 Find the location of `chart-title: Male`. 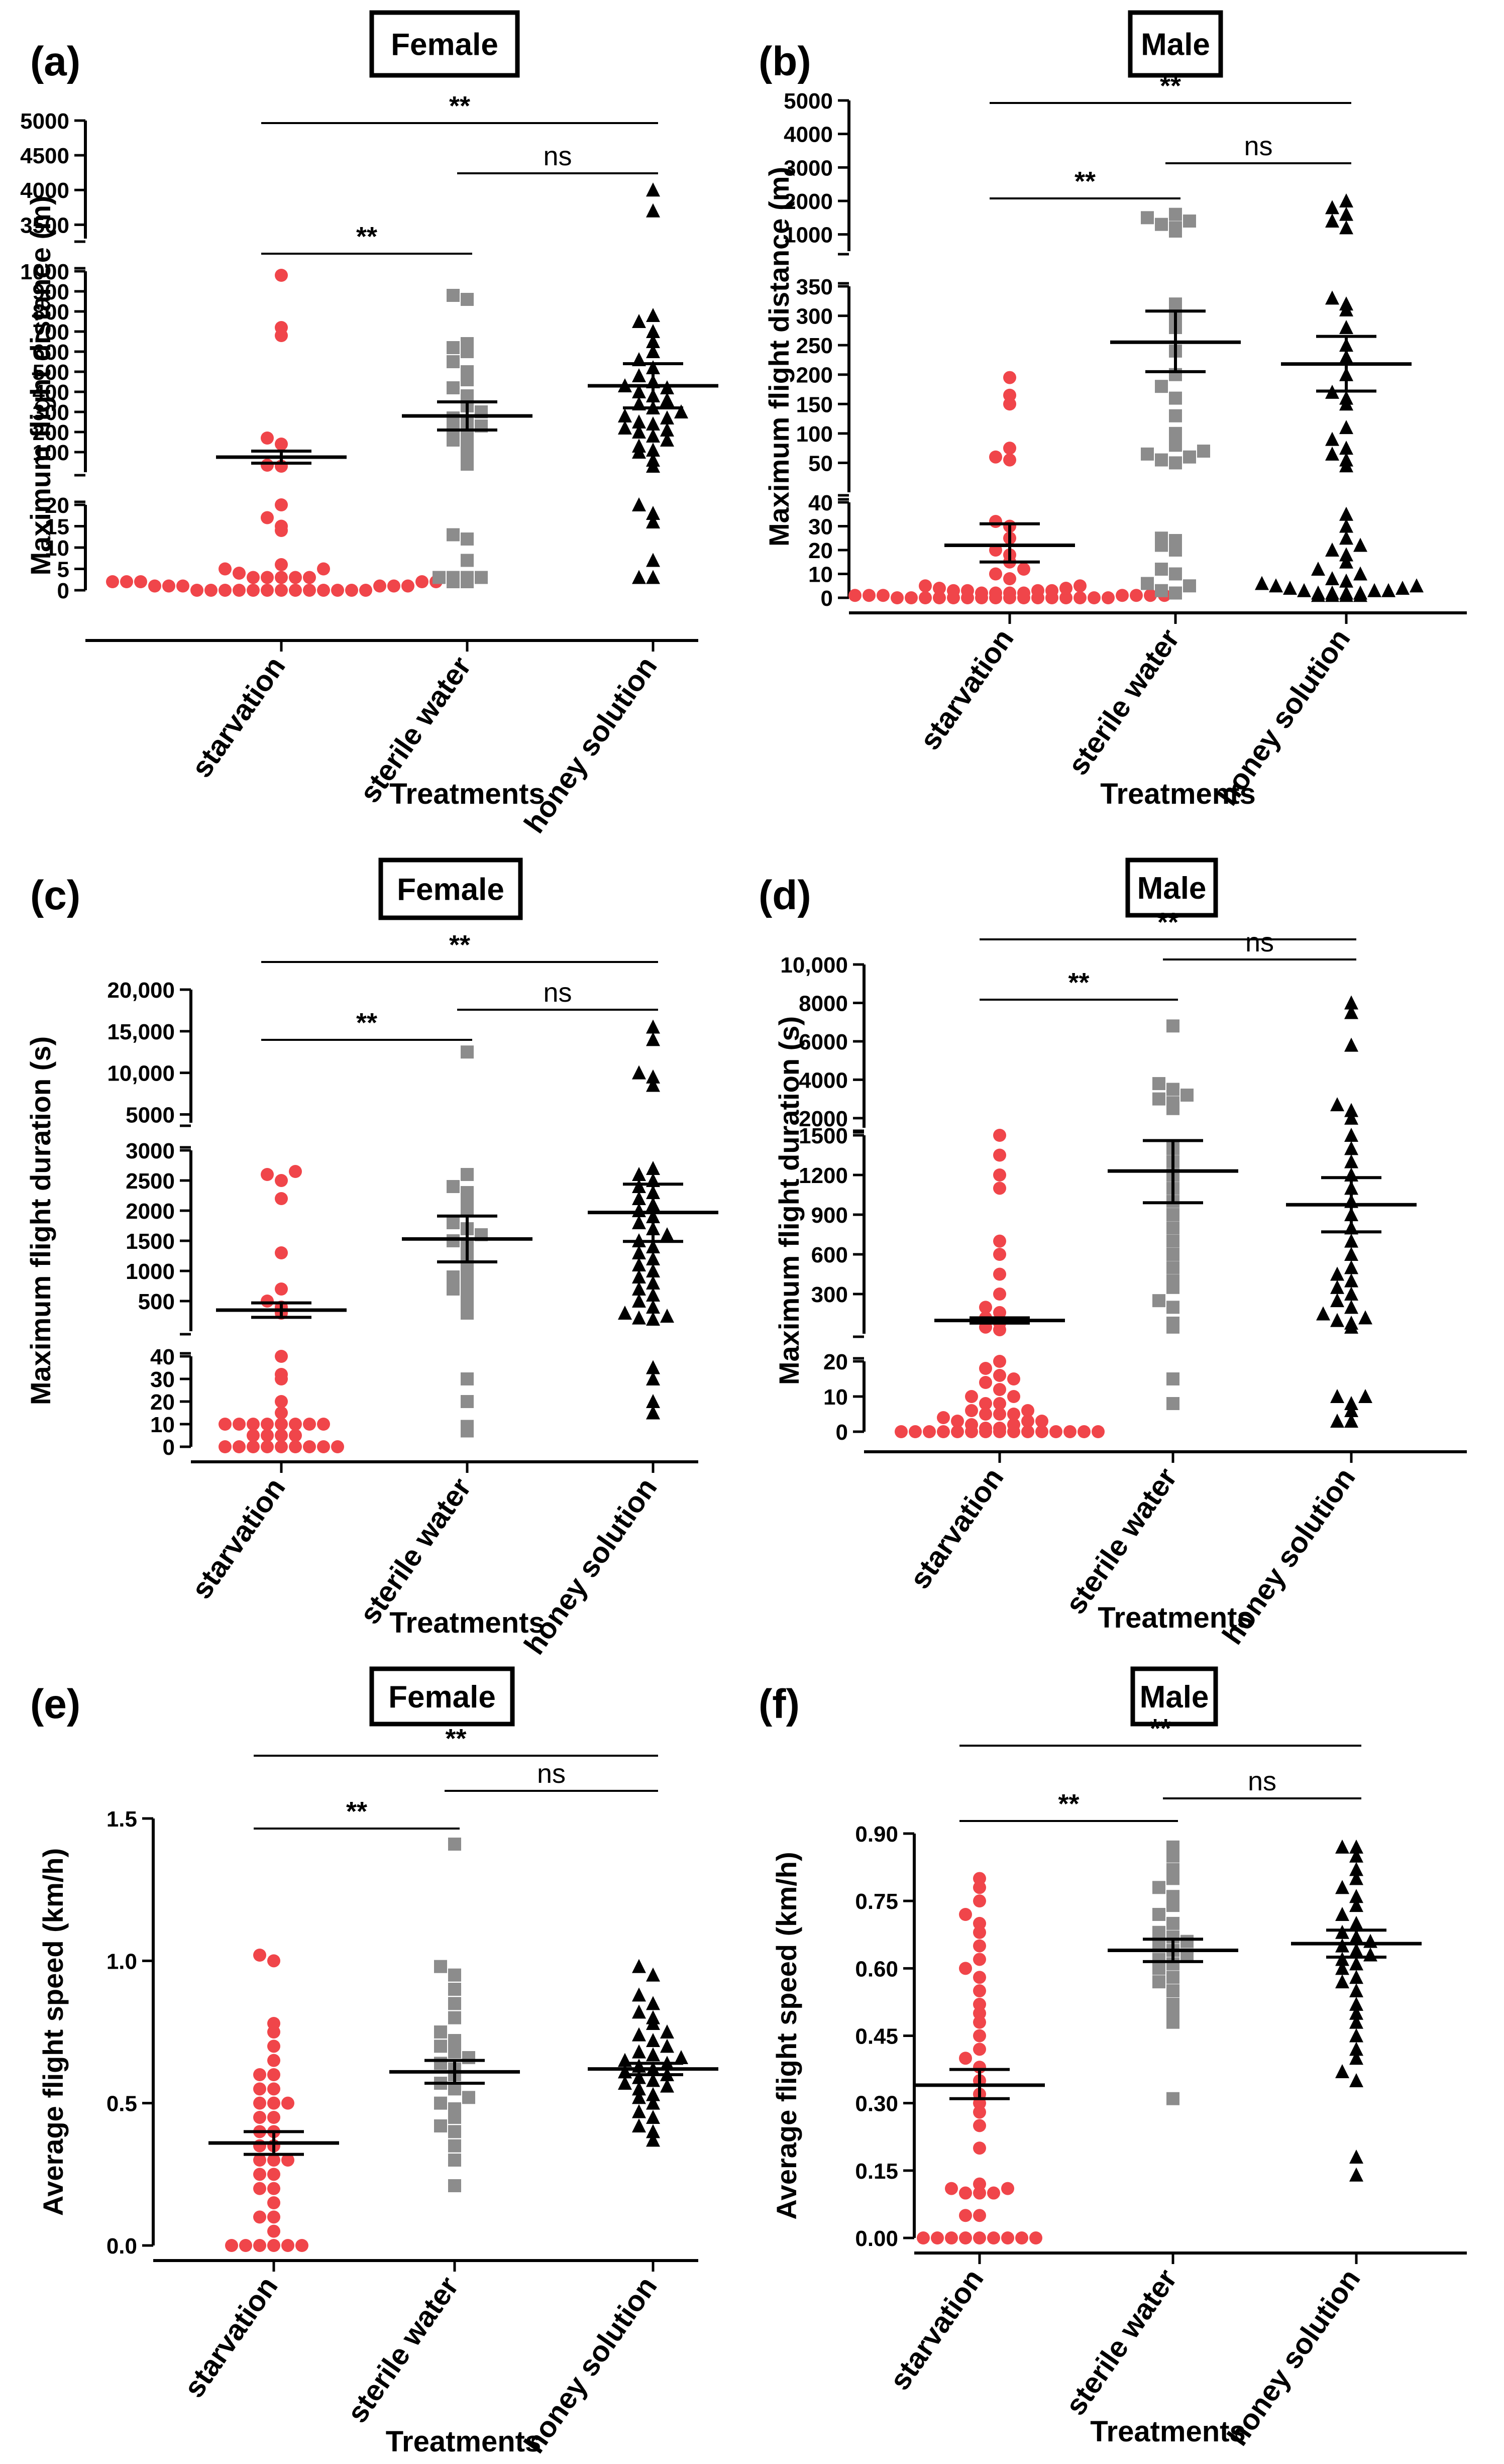

chart-title: Male is located at coordinates (1172, 888).